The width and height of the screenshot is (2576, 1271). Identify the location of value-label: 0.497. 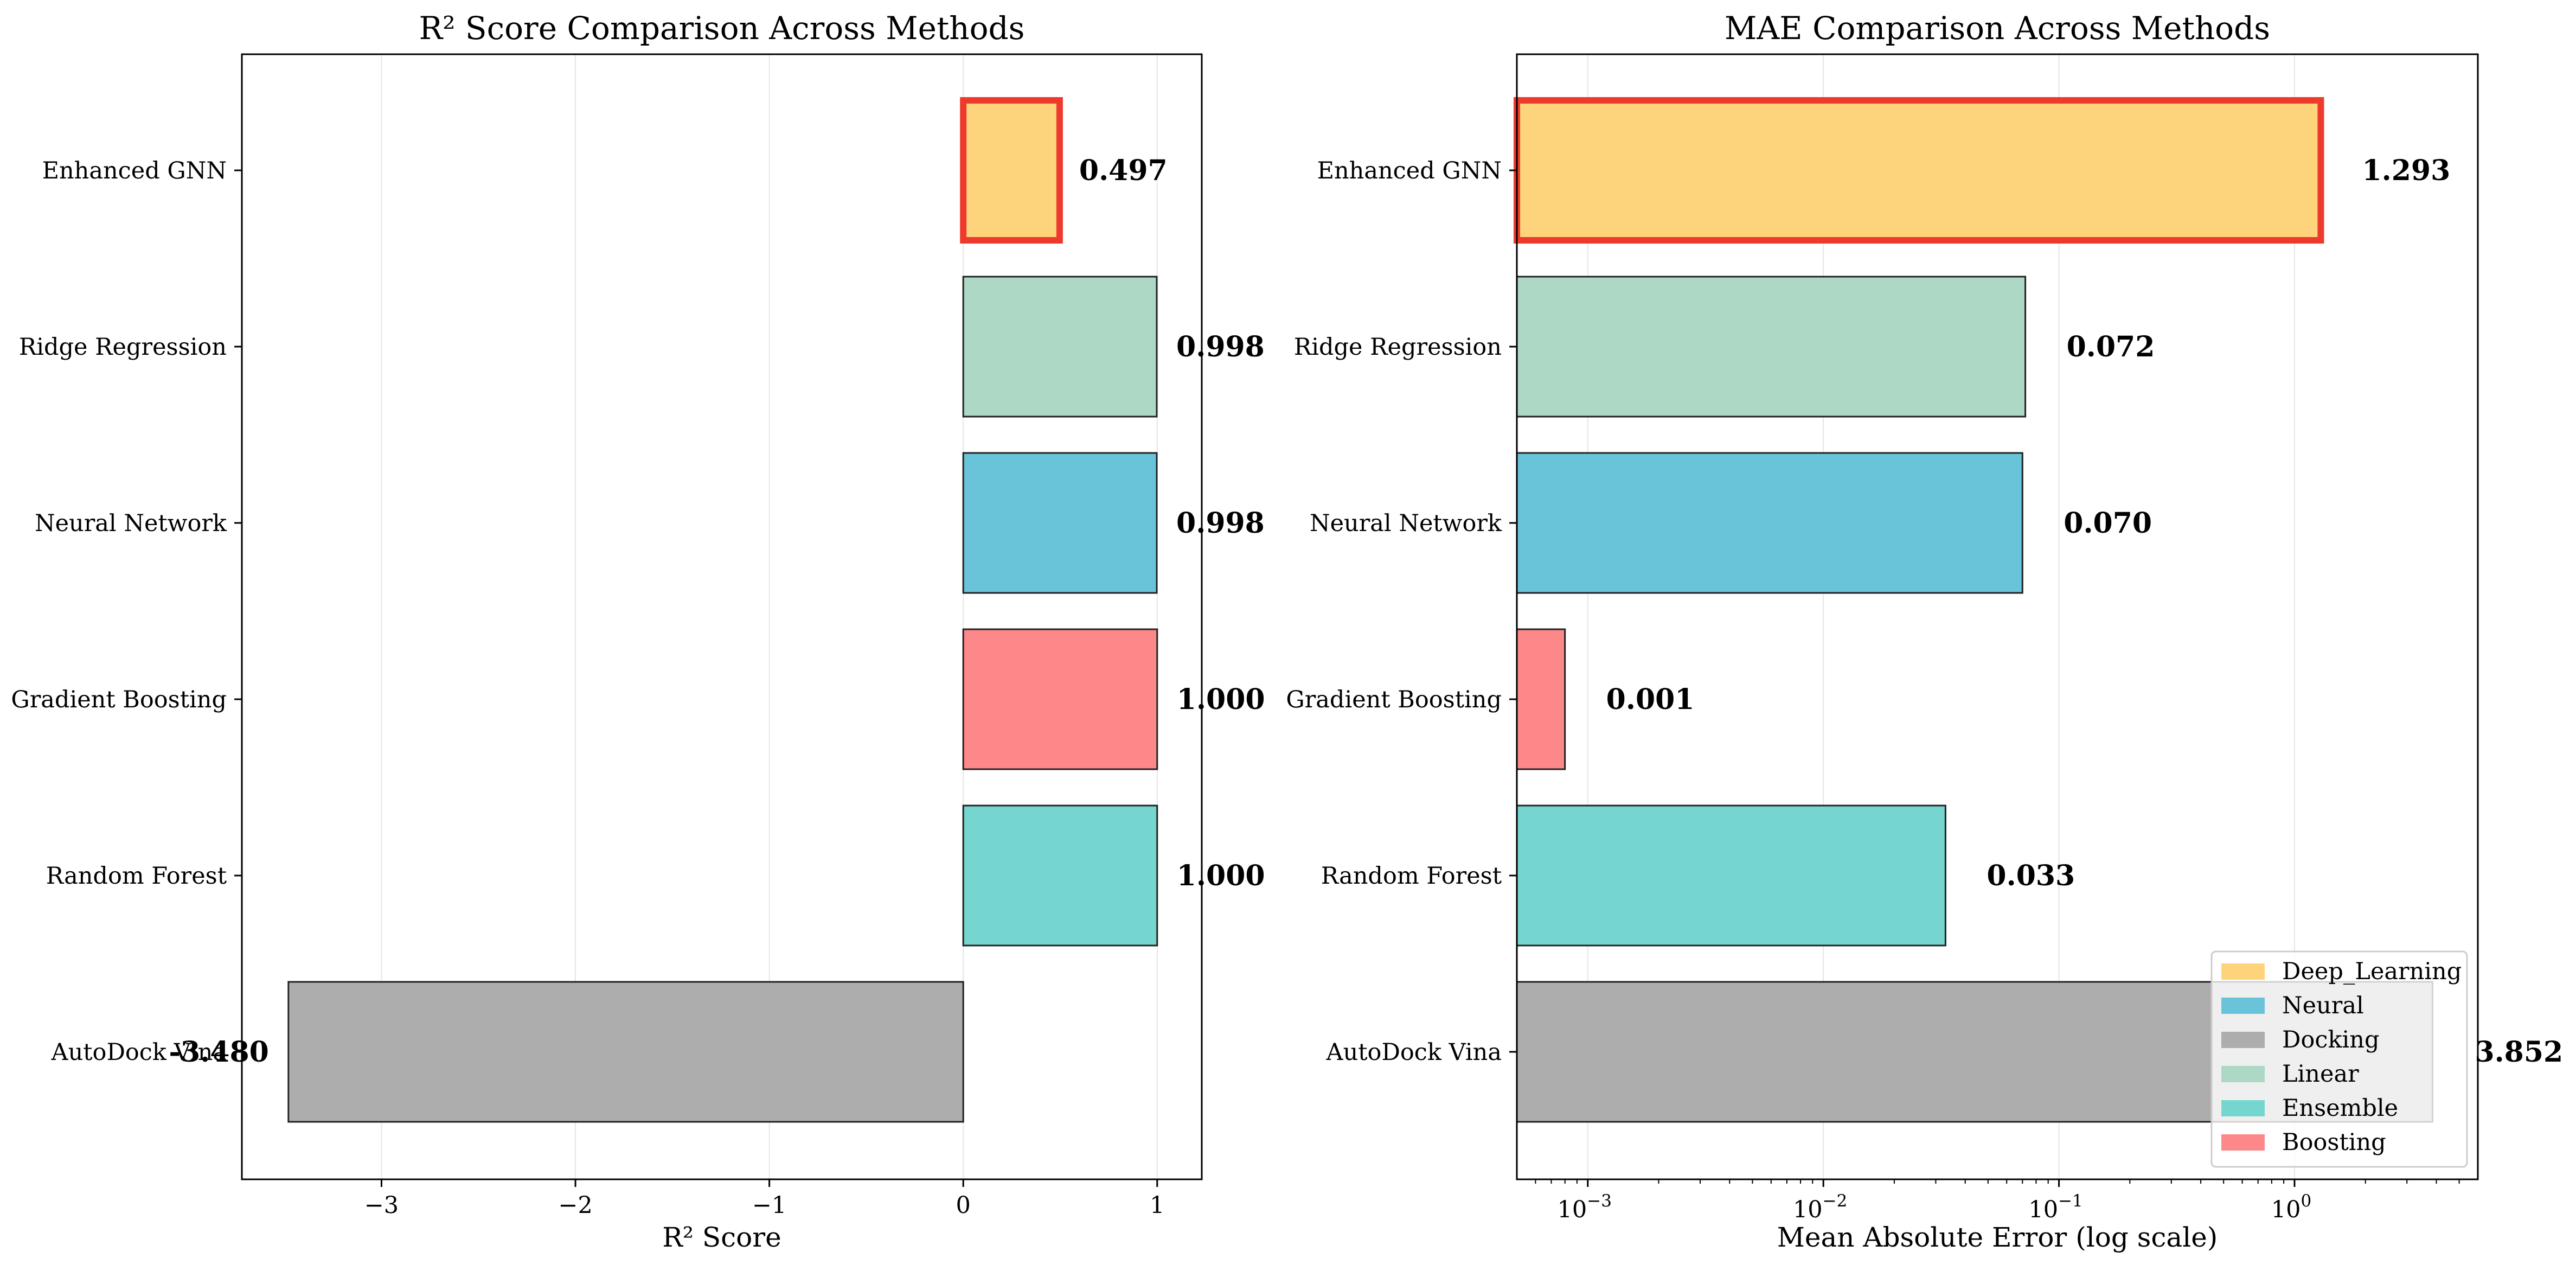
(1123, 170).